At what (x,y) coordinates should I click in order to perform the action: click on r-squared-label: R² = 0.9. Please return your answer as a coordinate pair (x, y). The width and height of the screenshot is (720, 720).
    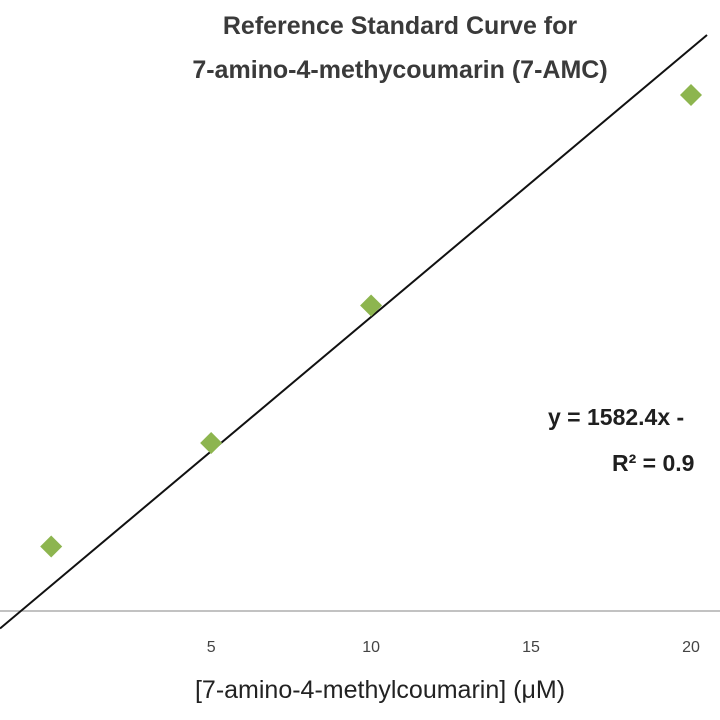
    Looking at the image, I should click on (653, 463).